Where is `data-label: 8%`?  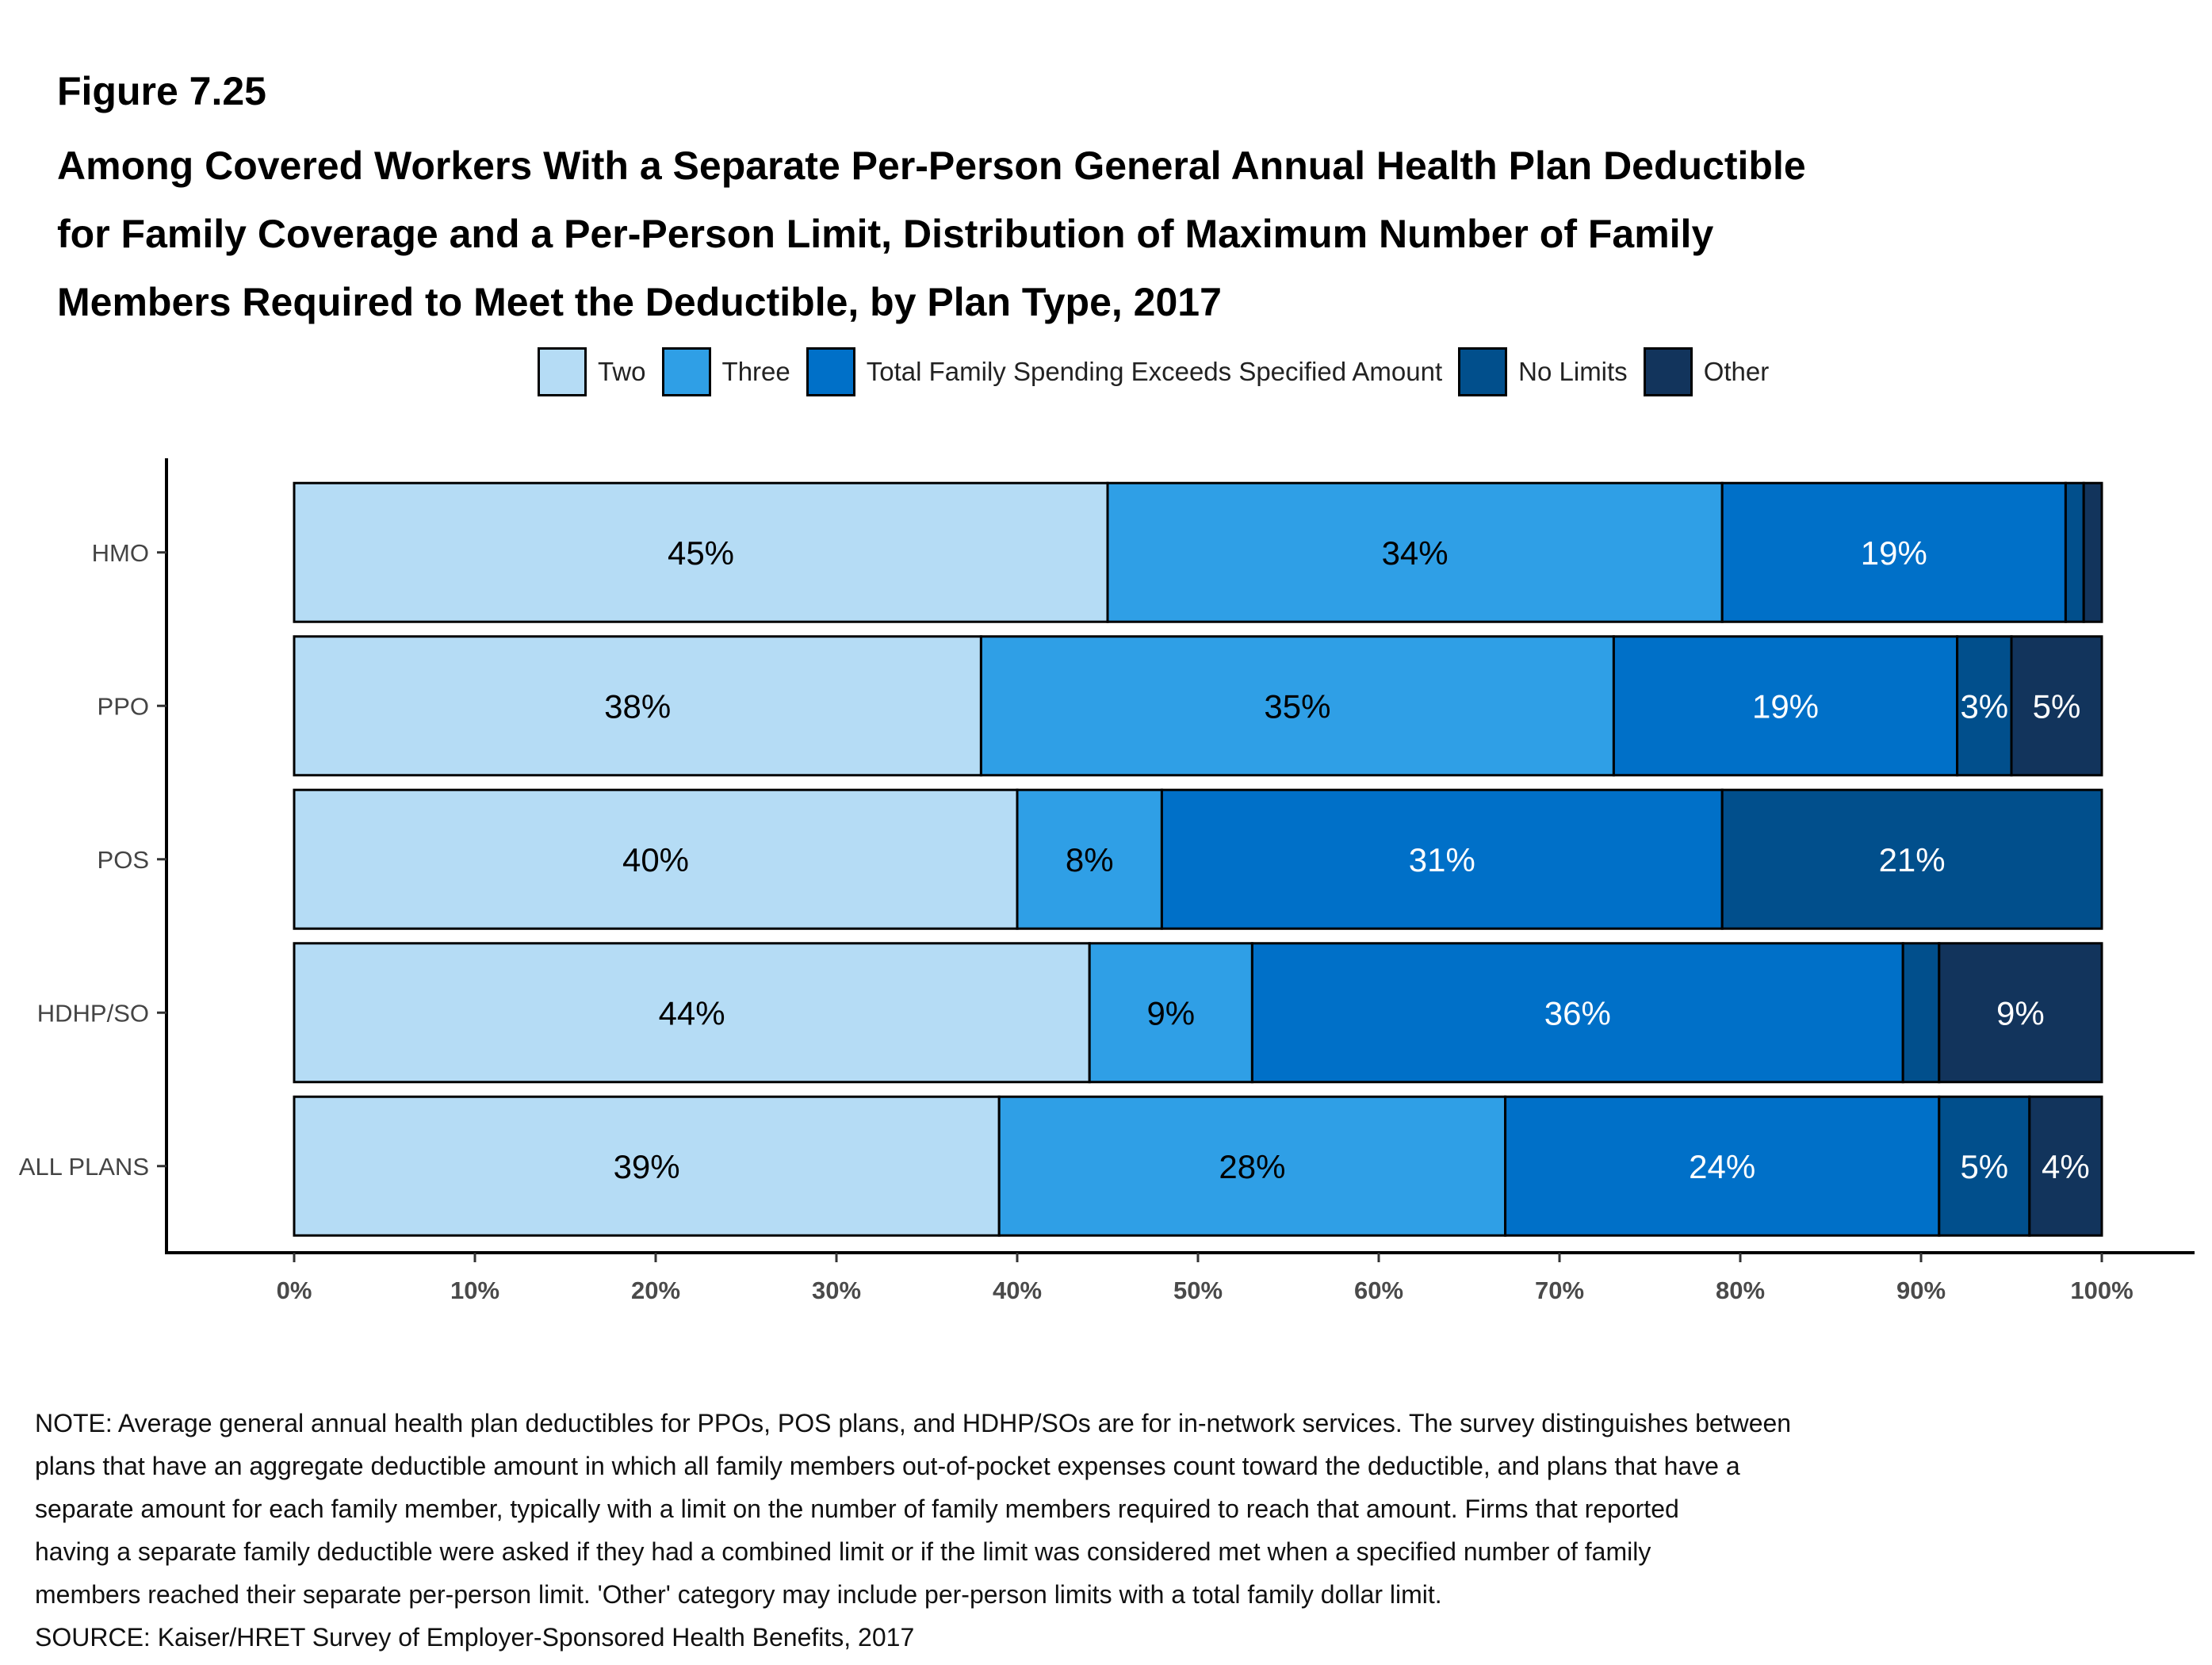 data-label: 8% is located at coordinates (1090, 859).